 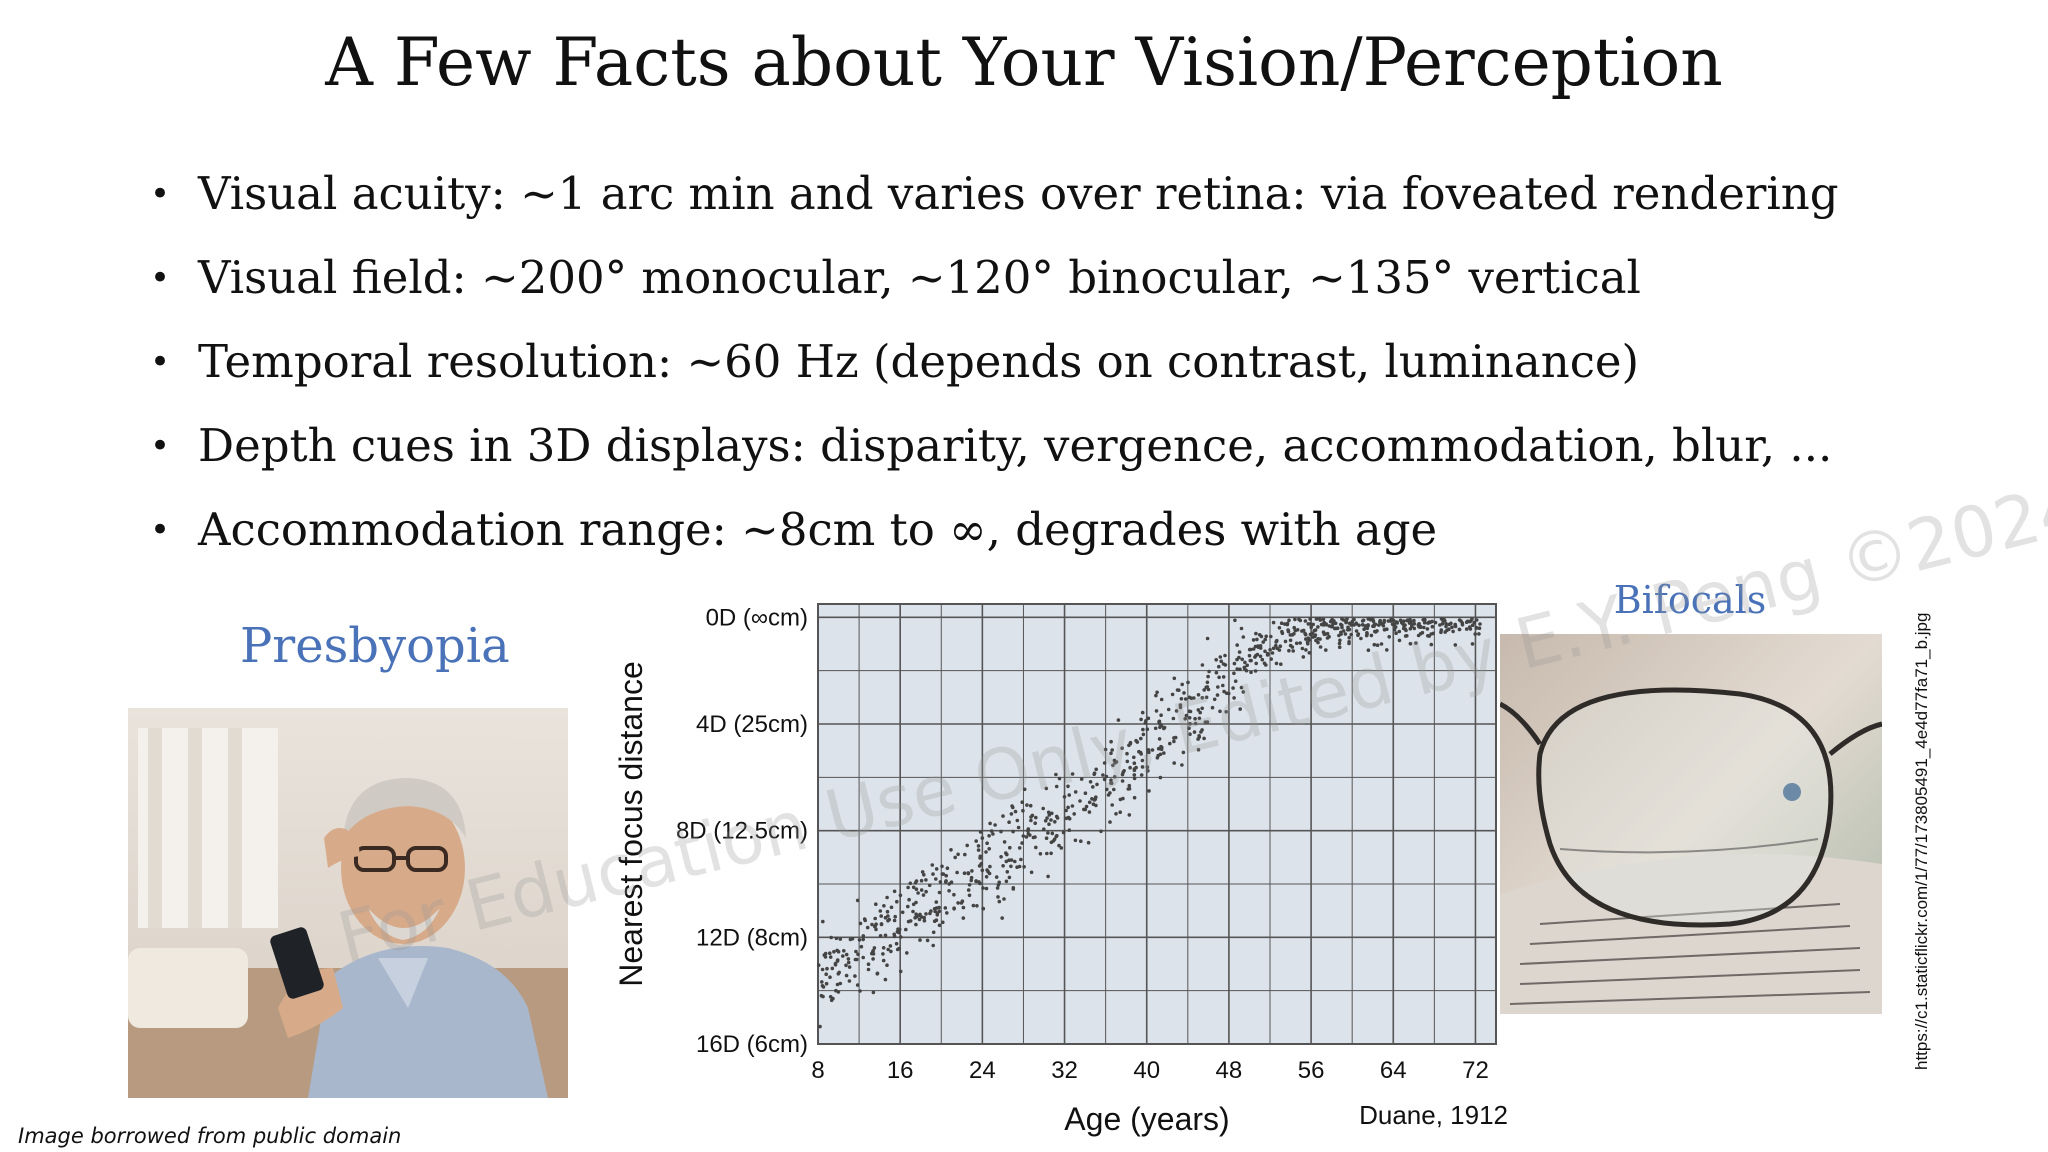 I want to click on x-axis-label: Age (years), so click(x=1146, y=1119).